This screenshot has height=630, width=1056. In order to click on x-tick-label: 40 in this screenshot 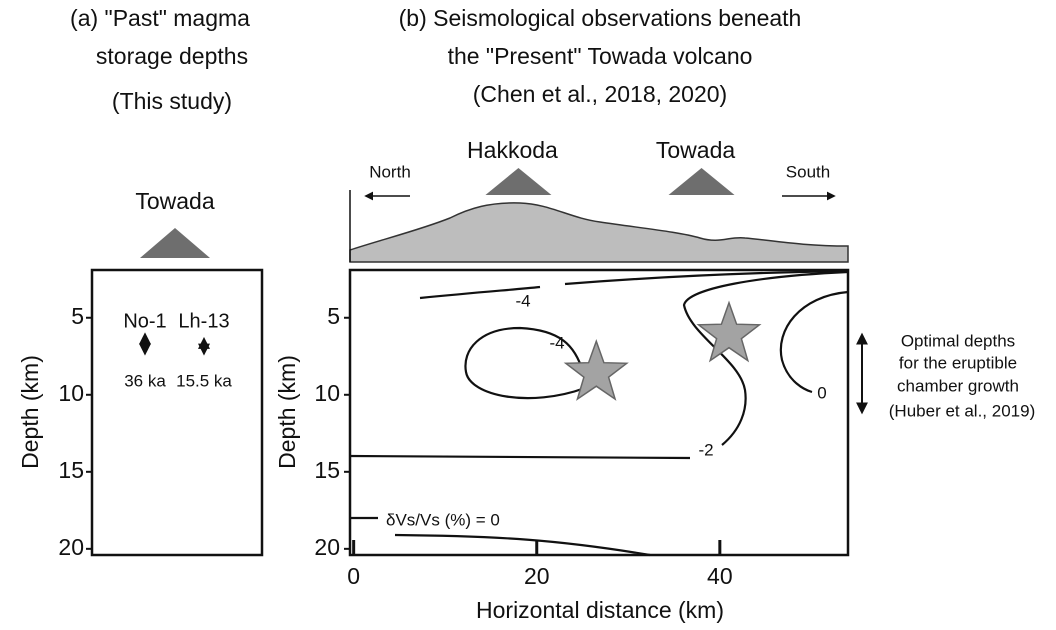, I will do `click(720, 576)`.